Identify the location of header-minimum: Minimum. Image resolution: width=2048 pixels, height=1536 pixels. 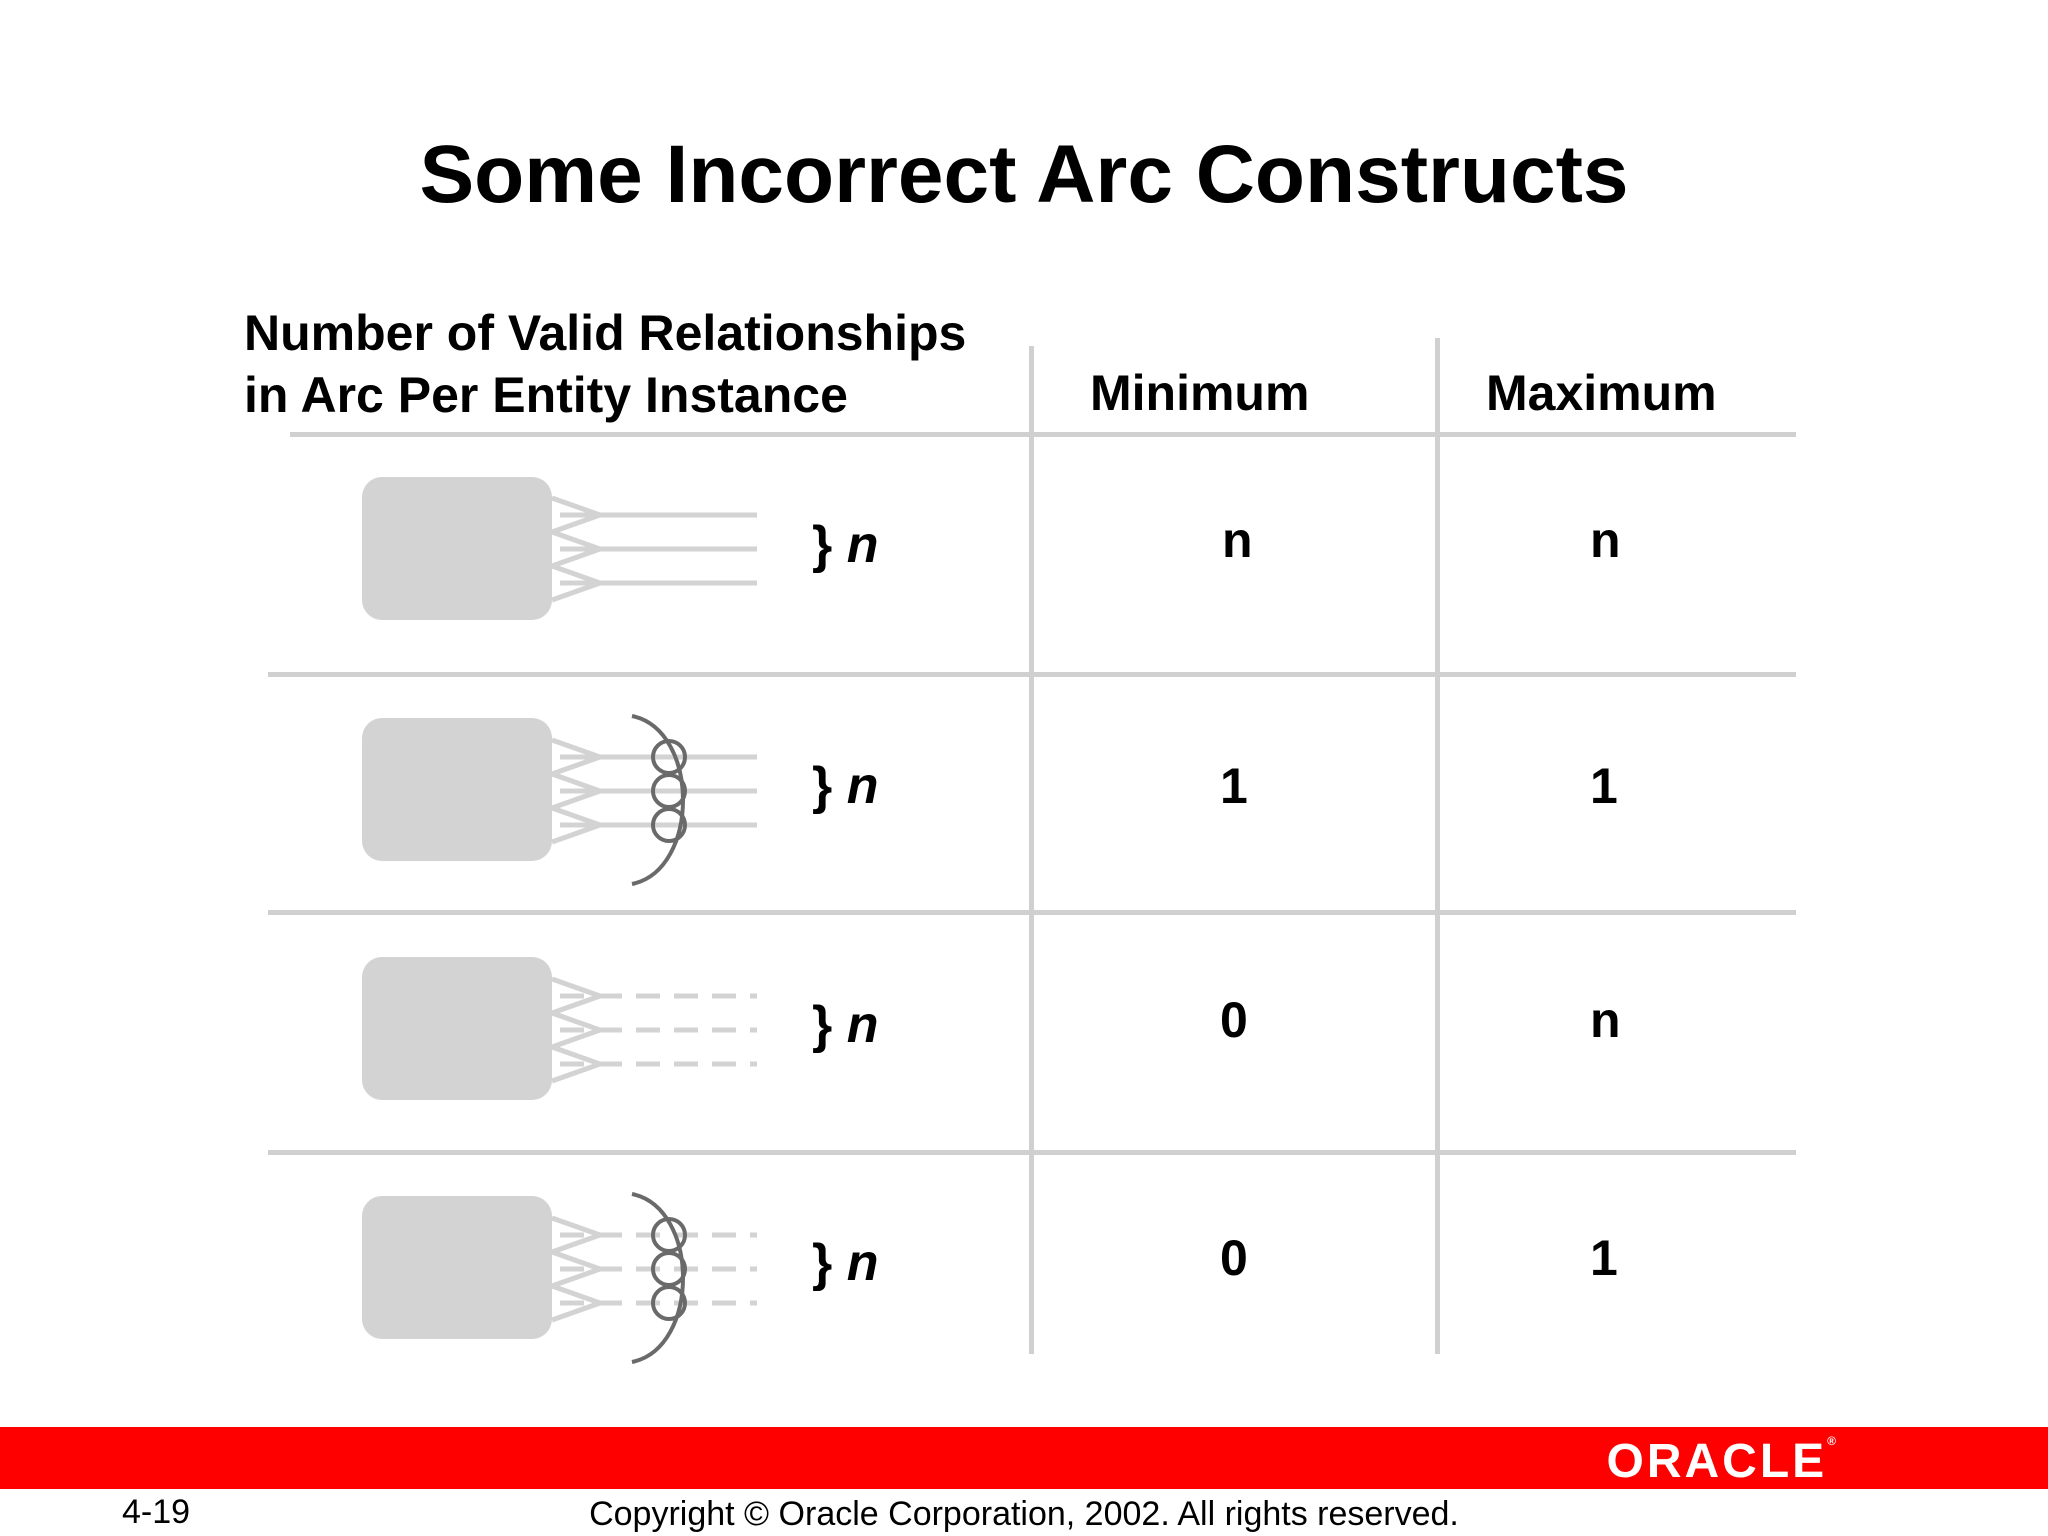
(1200, 393).